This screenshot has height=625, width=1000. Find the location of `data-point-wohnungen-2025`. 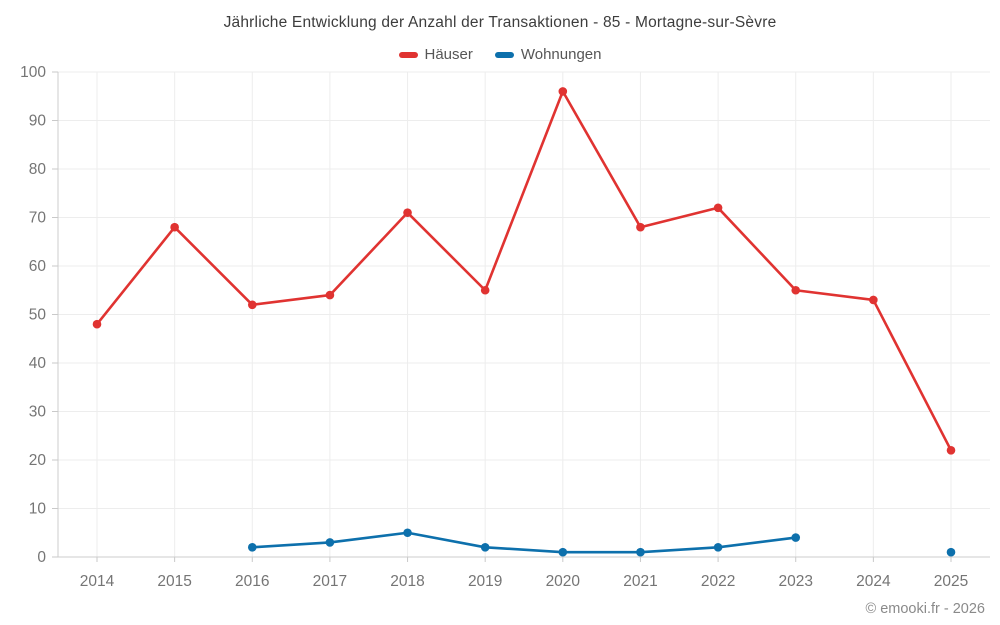

data-point-wohnungen-2025 is located at coordinates (951, 552).